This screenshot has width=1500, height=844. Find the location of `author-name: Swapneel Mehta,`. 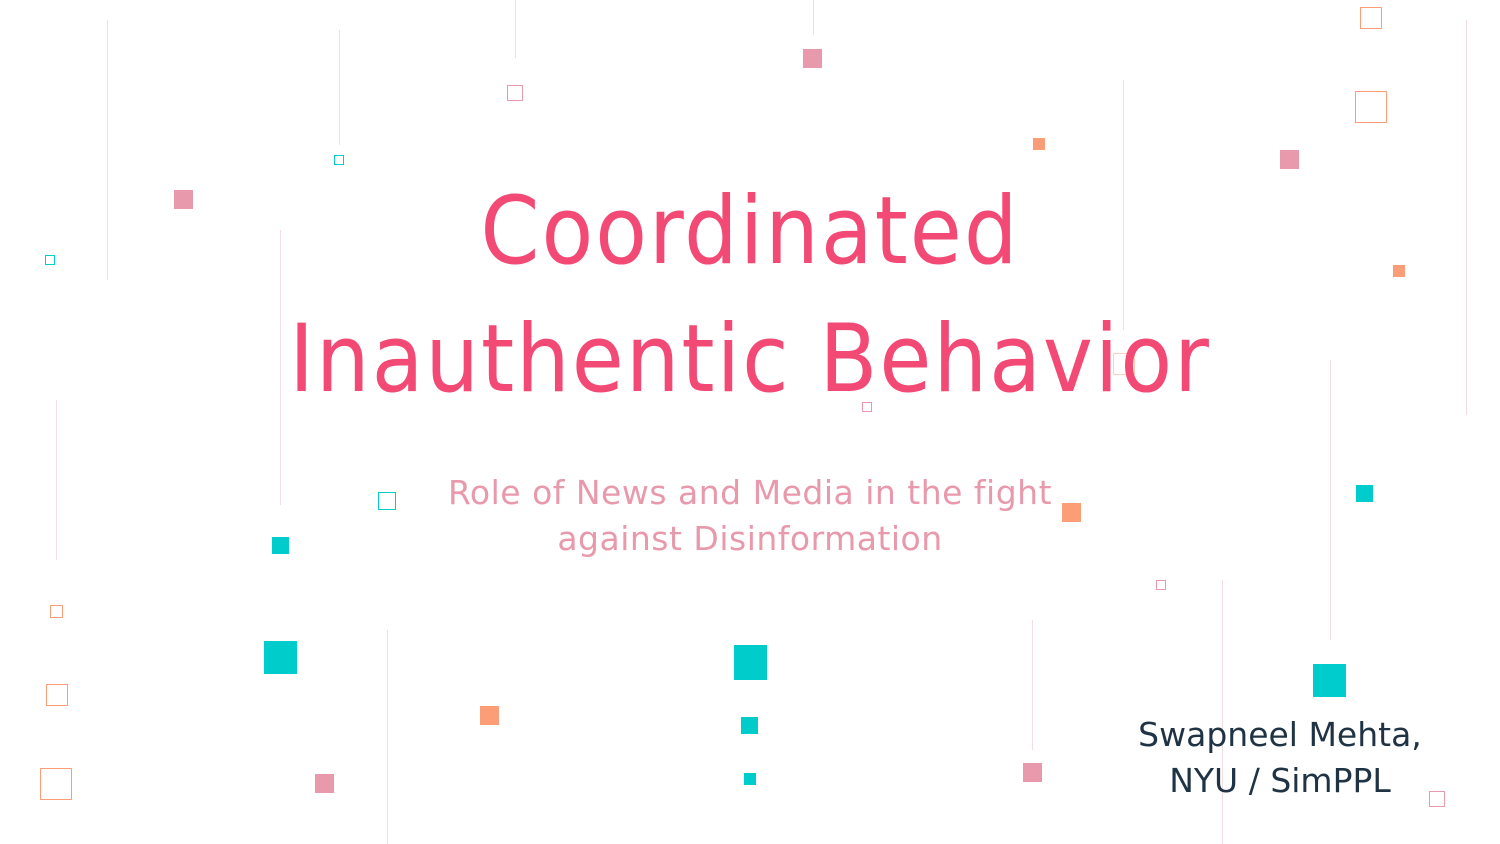

author-name: Swapneel Mehta, is located at coordinates (1280, 734).